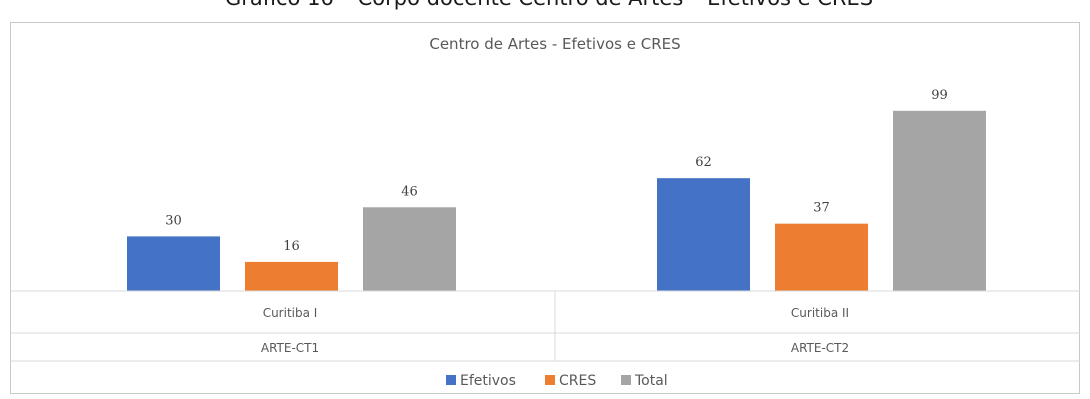  I want to click on value-label-efetivos-1: 30, so click(173, 220).